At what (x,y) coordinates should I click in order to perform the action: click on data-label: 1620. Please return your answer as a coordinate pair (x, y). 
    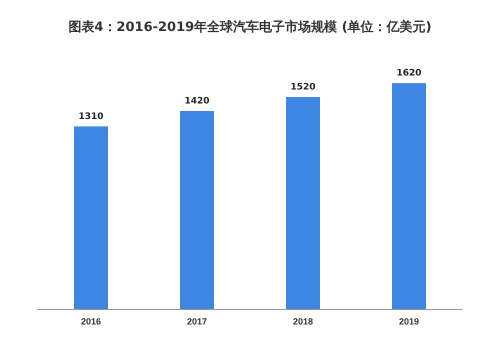
    Looking at the image, I should click on (409, 73).